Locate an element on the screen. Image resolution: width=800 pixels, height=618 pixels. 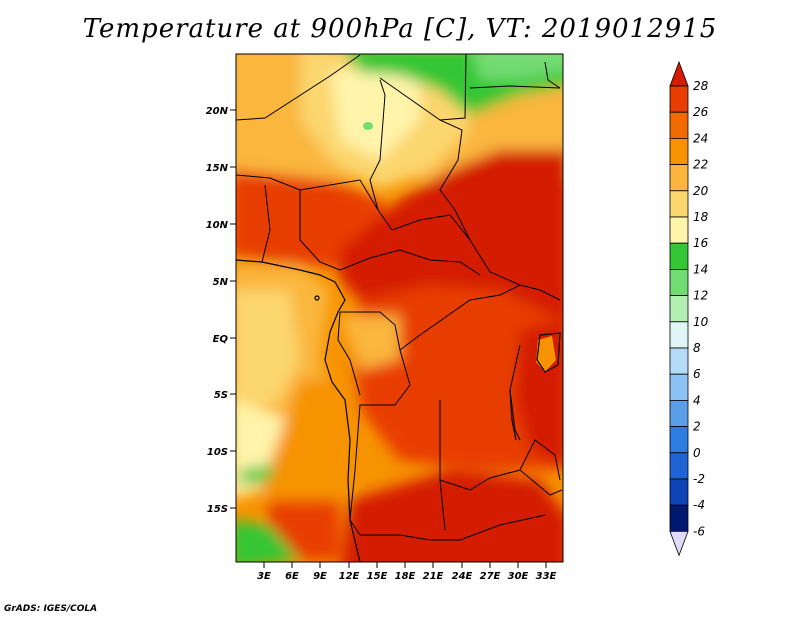
lon-tick-label: 9E is located at coordinates (320, 576).